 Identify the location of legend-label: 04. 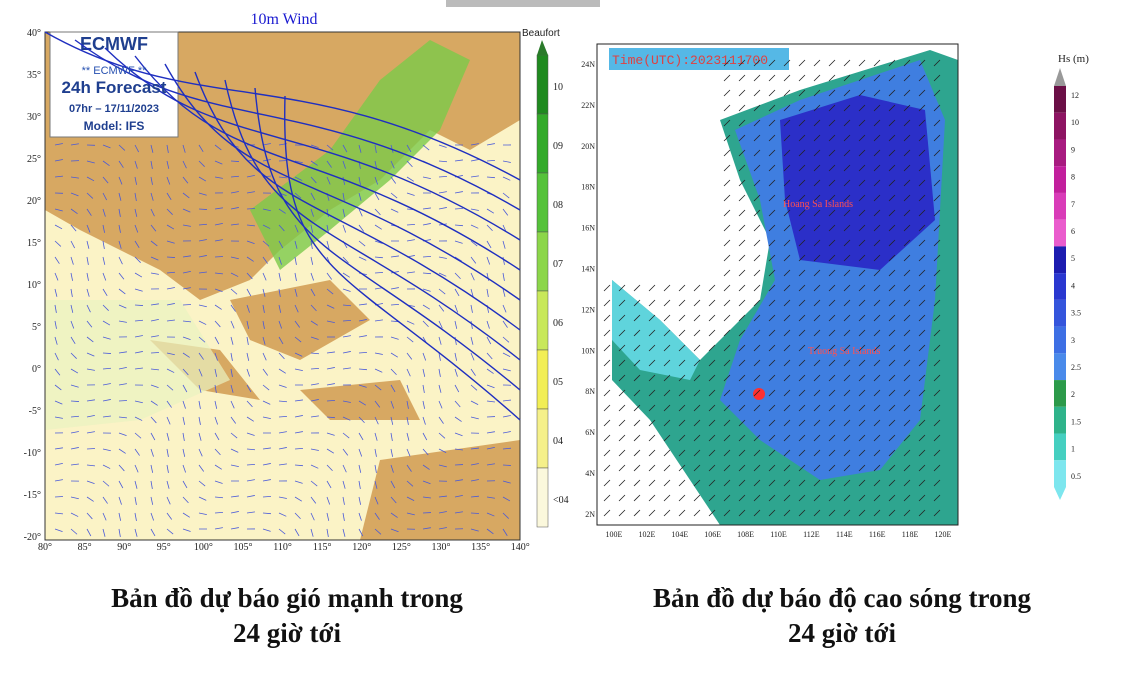
(558, 441).